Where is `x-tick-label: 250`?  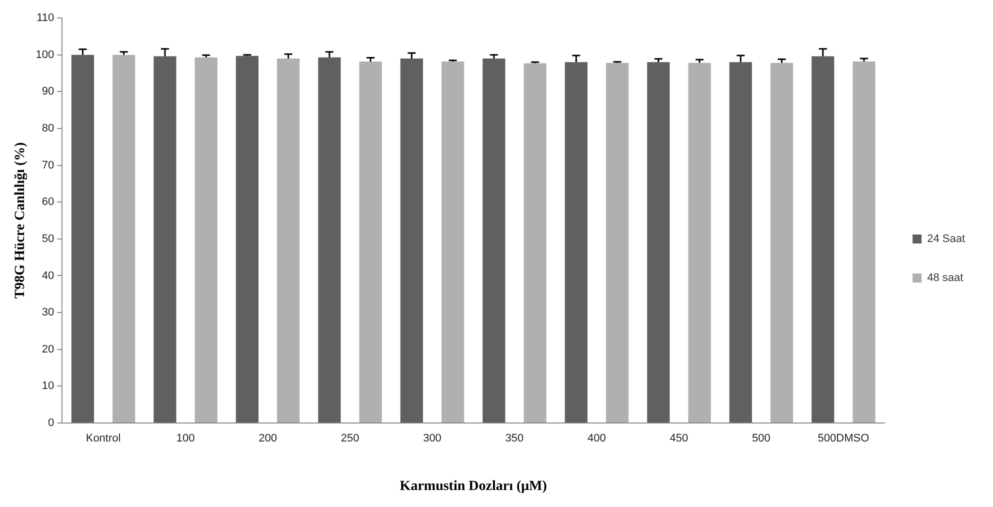 x-tick-label: 250 is located at coordinates (350, 438).